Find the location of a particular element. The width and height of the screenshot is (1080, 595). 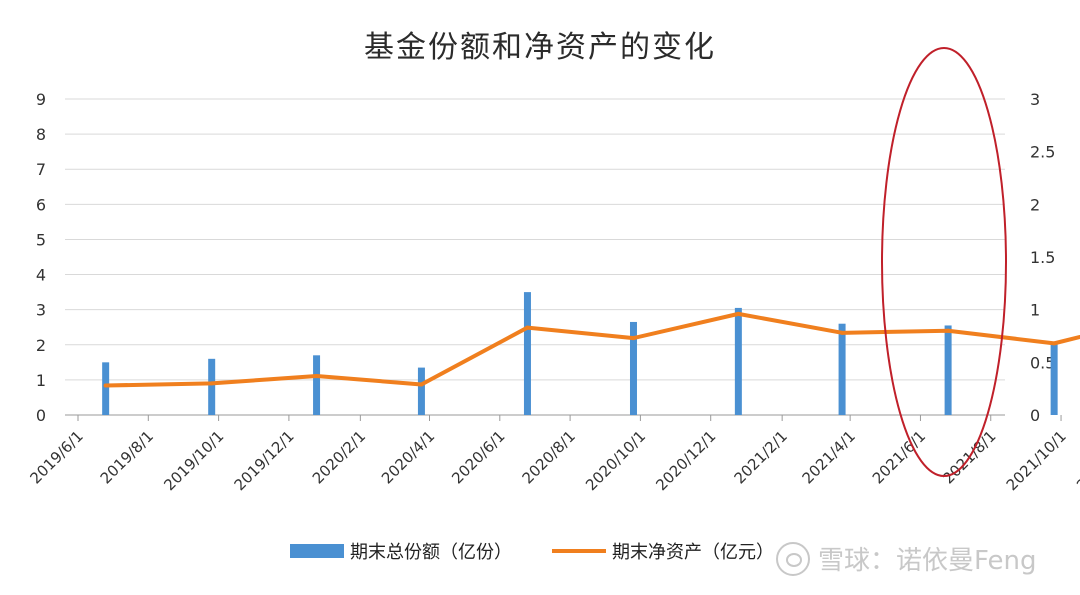

x-tick-label: 2021/4/1 is located at coordinates (829, 457).